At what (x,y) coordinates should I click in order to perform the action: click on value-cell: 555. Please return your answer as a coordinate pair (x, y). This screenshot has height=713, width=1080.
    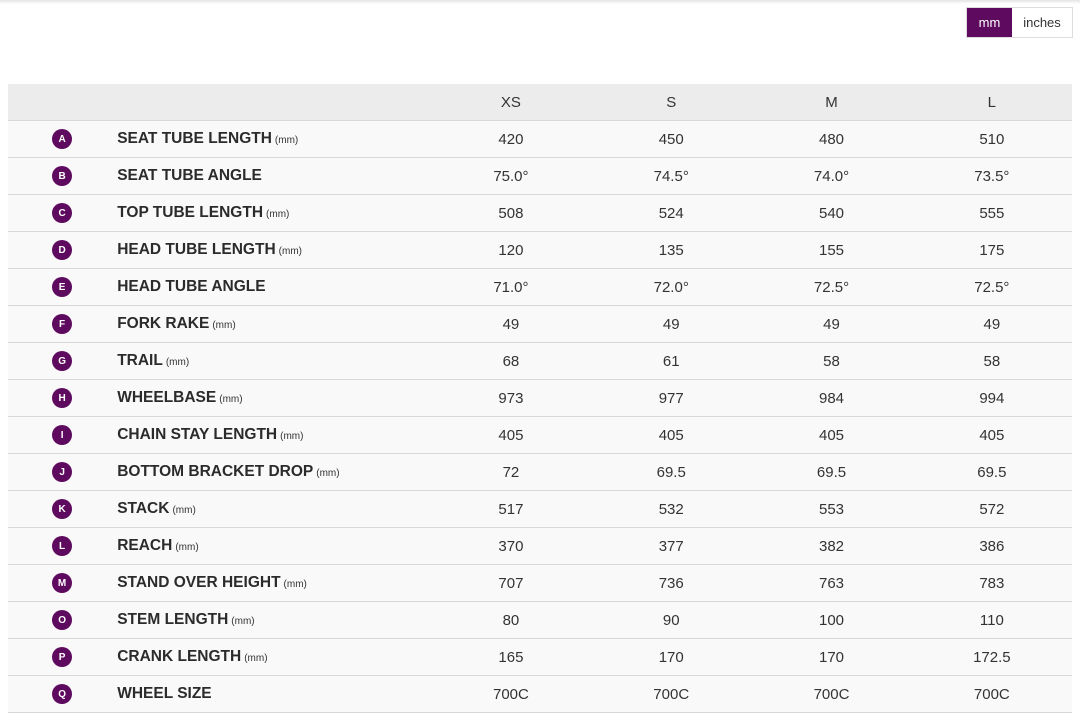
    Looking at the image, I should click on (991, 213).